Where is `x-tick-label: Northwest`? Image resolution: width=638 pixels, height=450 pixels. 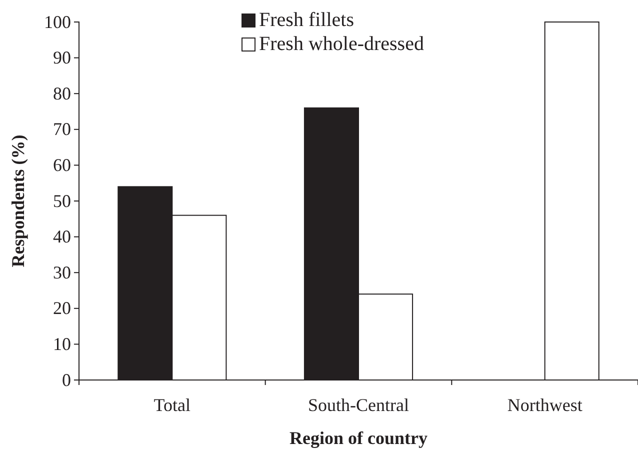
x-tick-label: Northwest is located at coordinates (544, 404).